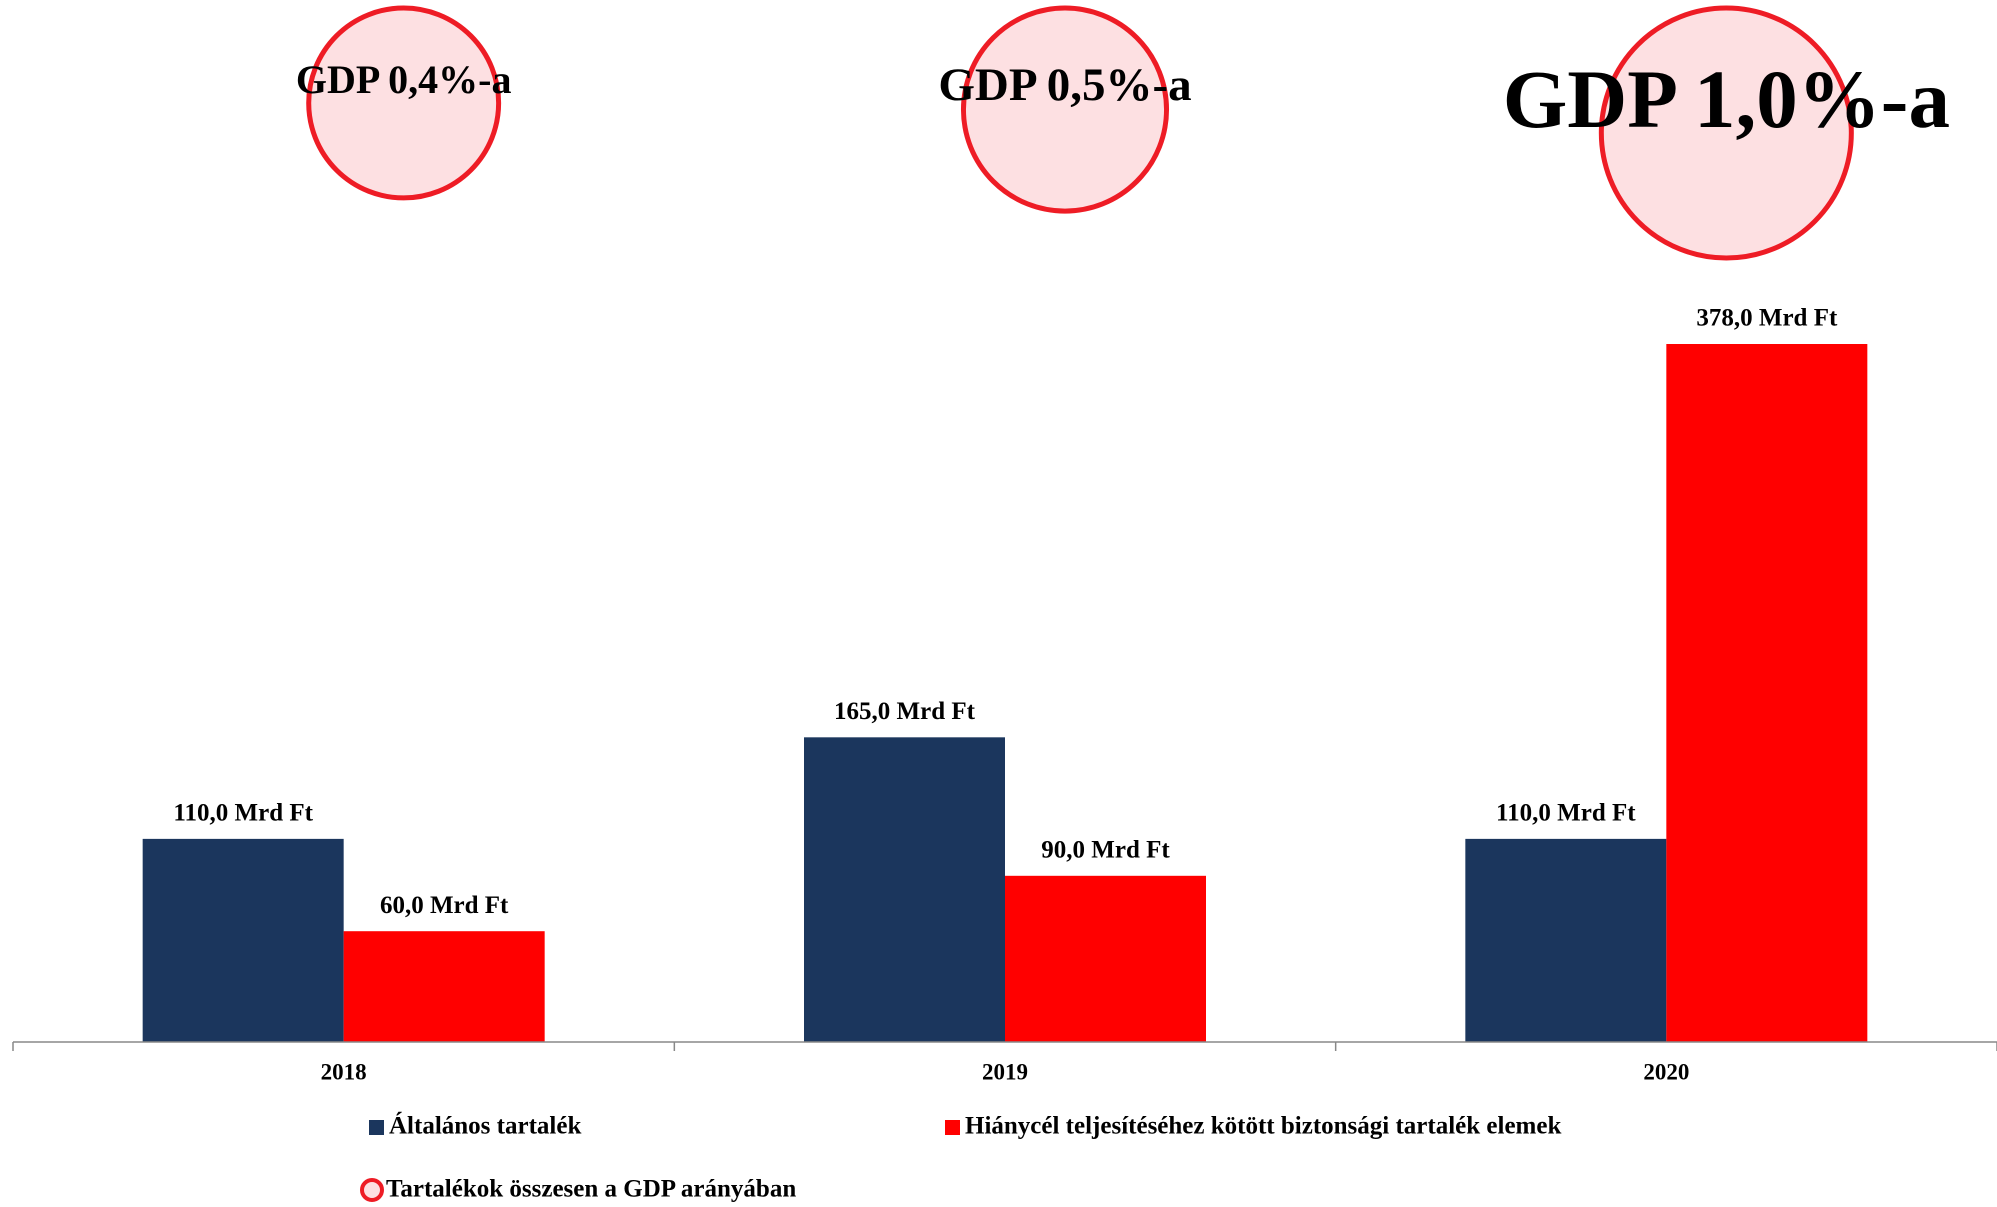 The height and width of the screenshot is (1207, 1997). What do you see at coordinates (1767, 318) in the screenshot?
I see `data-label: 378,0 Mrd Ft` at bounding box center [1767, 318].